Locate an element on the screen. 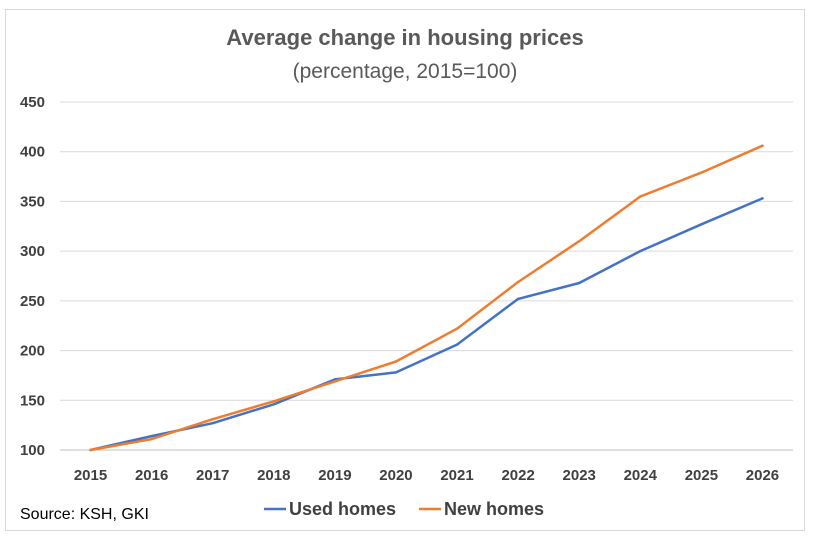  x-tick-label: 2018 is located at coordinates (273, 475).